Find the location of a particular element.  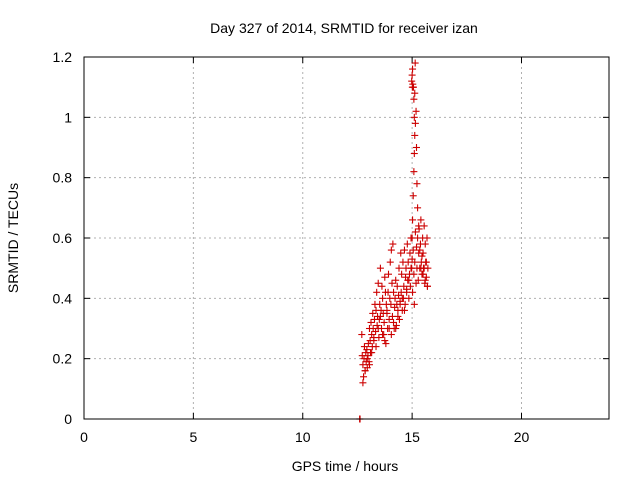

x-tick-labels: 0 5 10 15 20 is located at coordinates (304, 437).